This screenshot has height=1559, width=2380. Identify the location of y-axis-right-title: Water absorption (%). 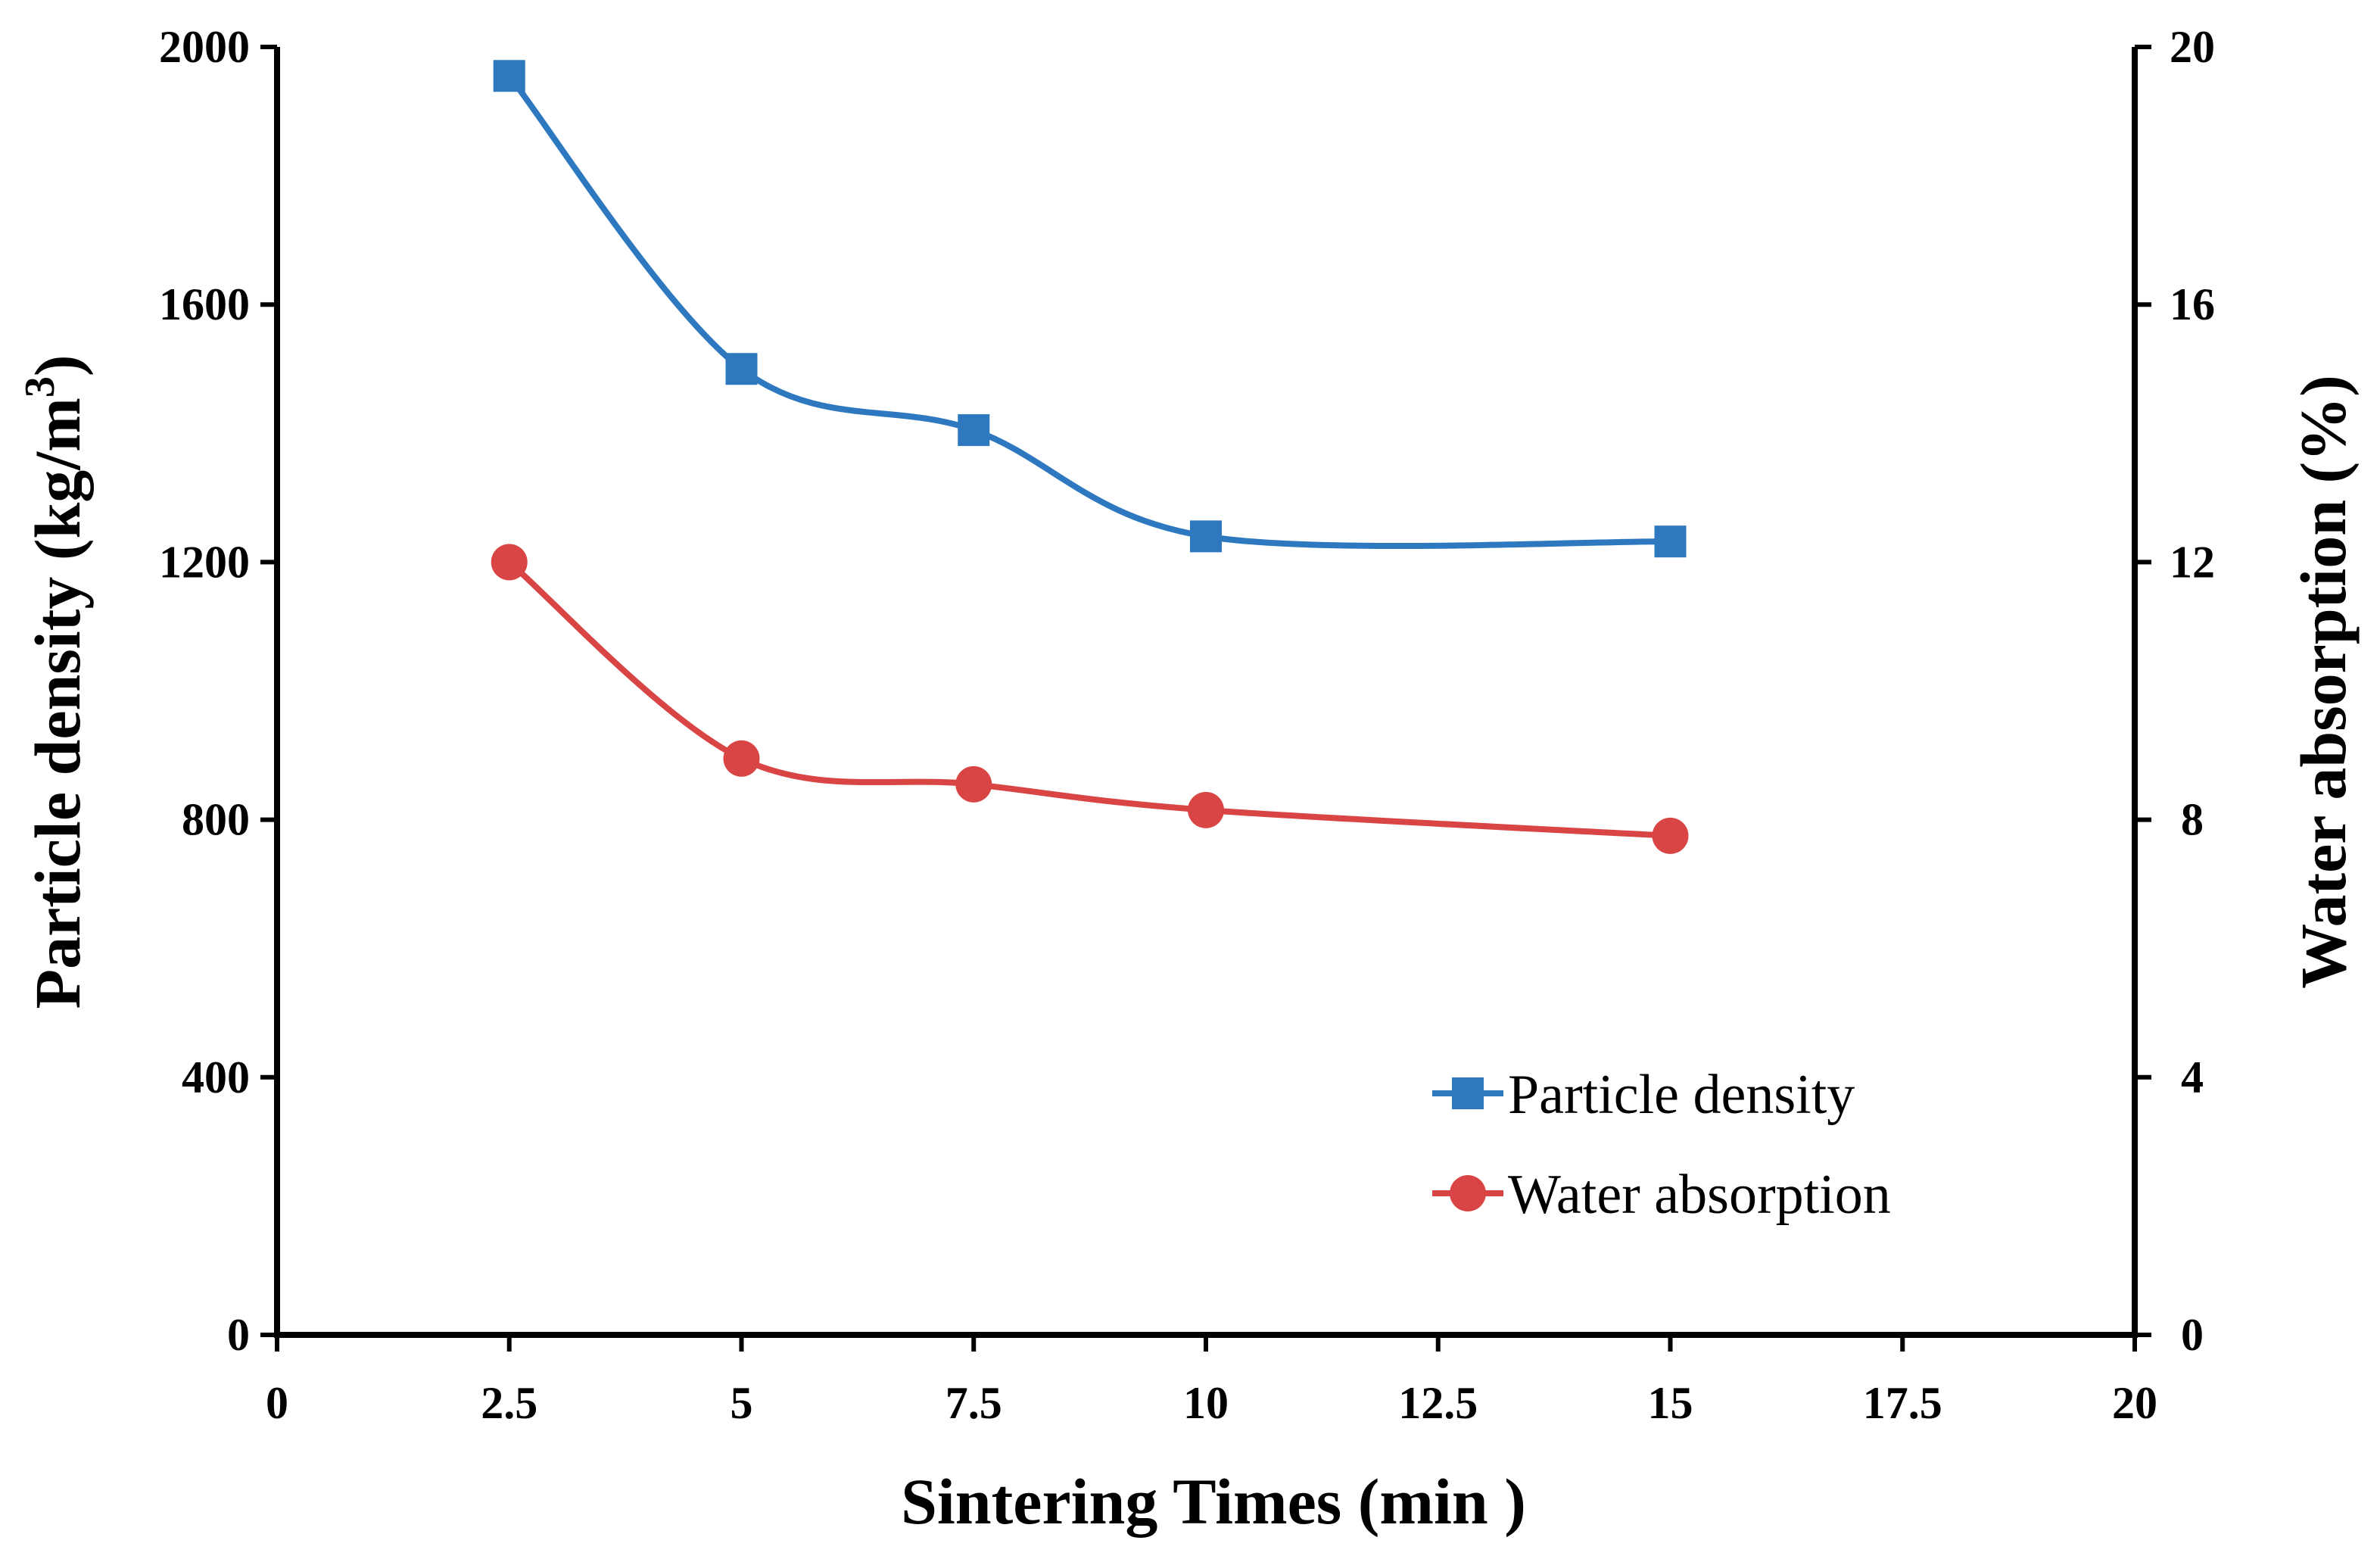
(2323, 682).